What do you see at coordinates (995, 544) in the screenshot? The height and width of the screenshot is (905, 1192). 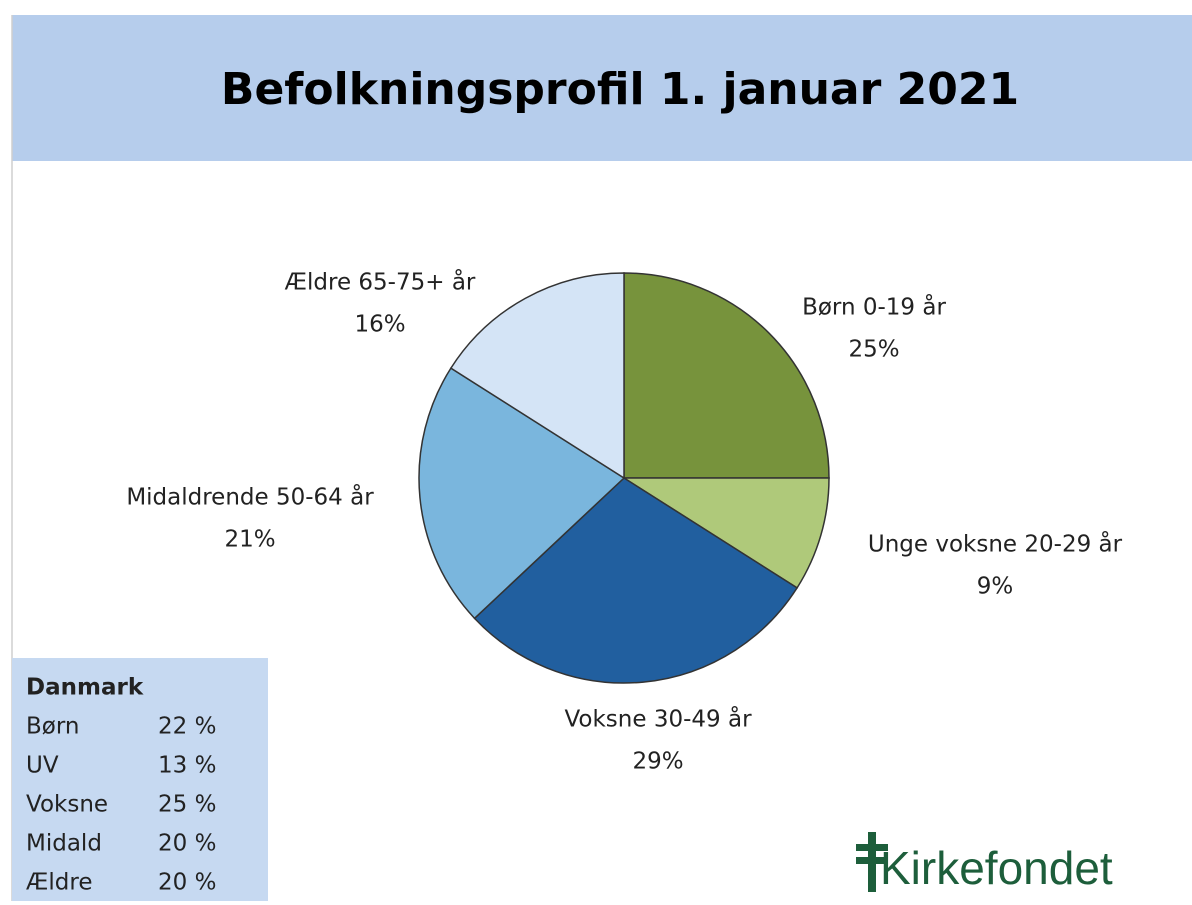 I see `slice-label: Unge voksne 20-29 år` at bounding box center [995, 544].